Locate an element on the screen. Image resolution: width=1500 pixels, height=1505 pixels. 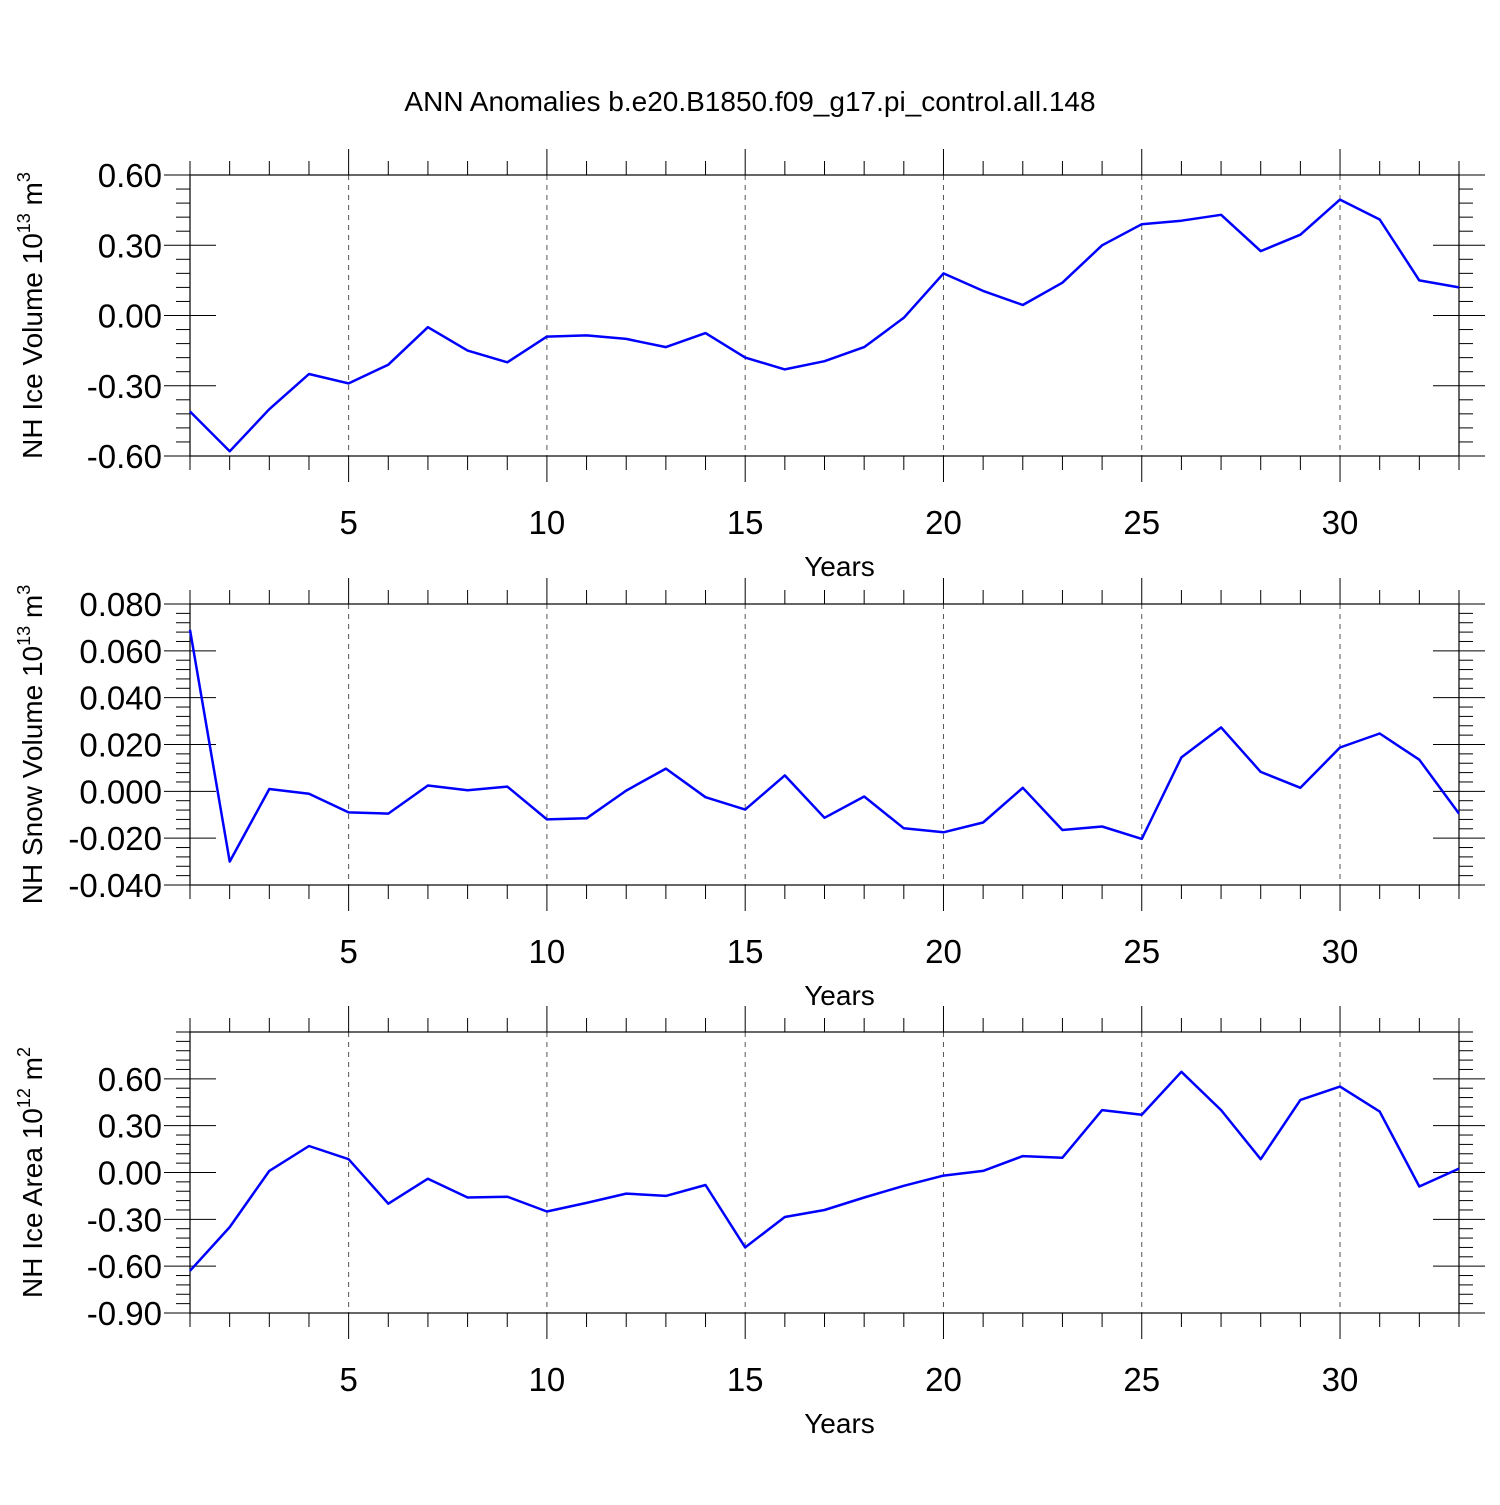
y-axis-label: NH Snow Volume 1013 m3 is located at coordinates (31, 745).